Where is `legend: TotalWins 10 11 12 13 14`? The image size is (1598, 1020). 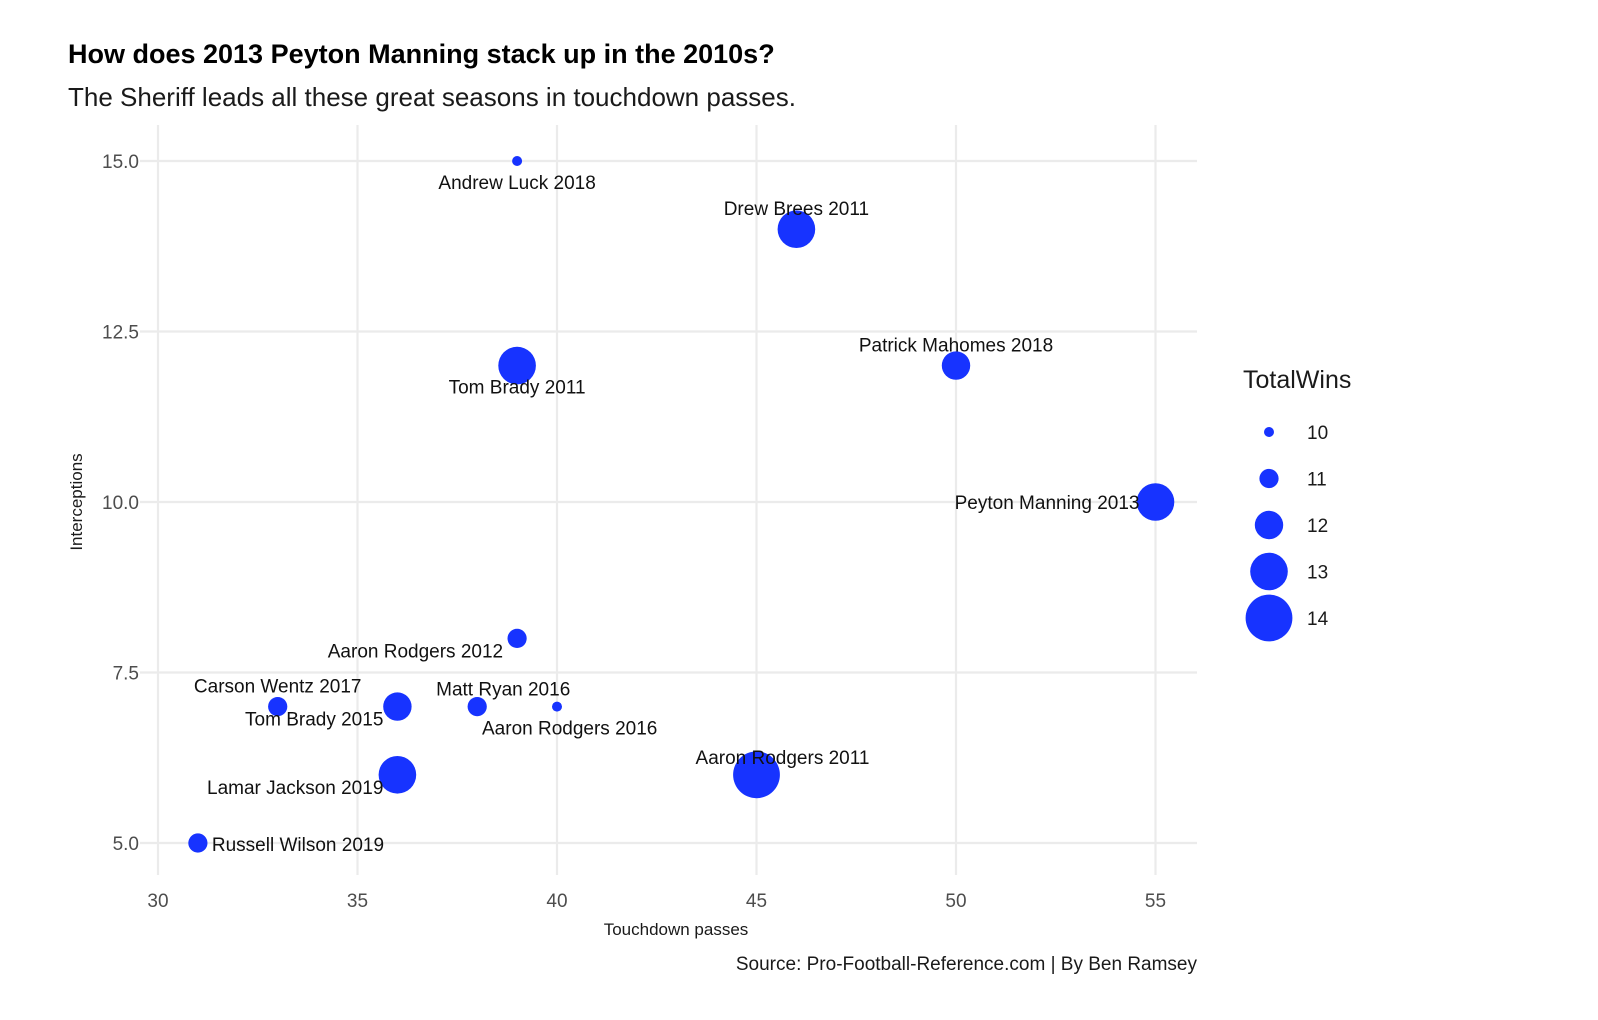
legend: TotalWins 10 11 12 13 14 is located at coordinates (1297, 504).